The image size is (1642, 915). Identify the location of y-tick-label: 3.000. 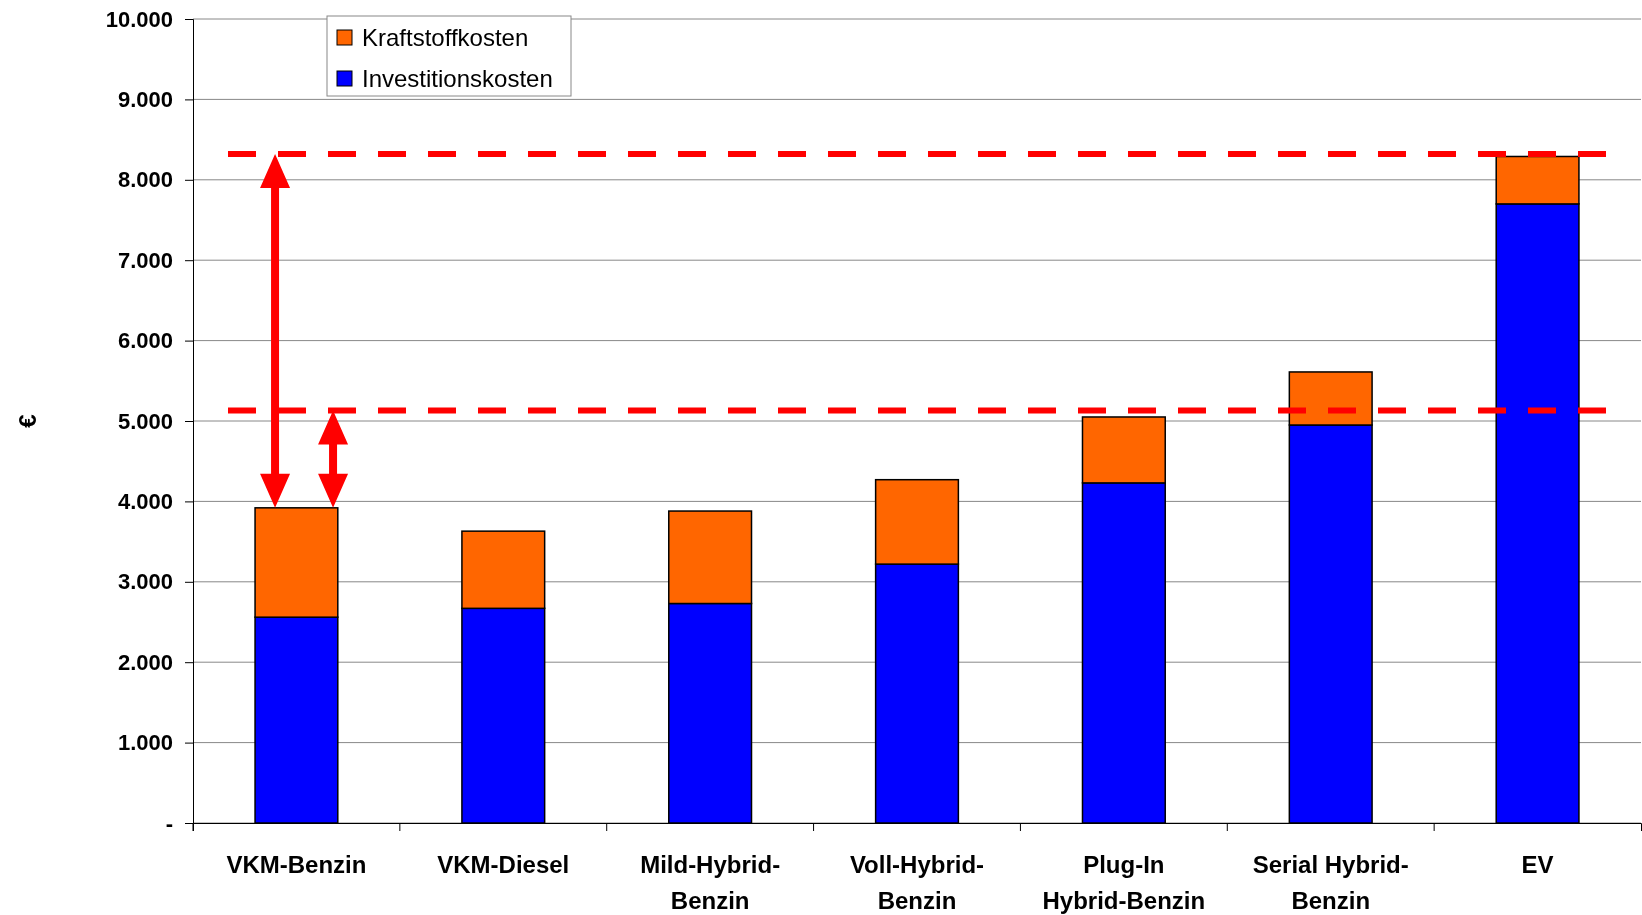
(145, 582).